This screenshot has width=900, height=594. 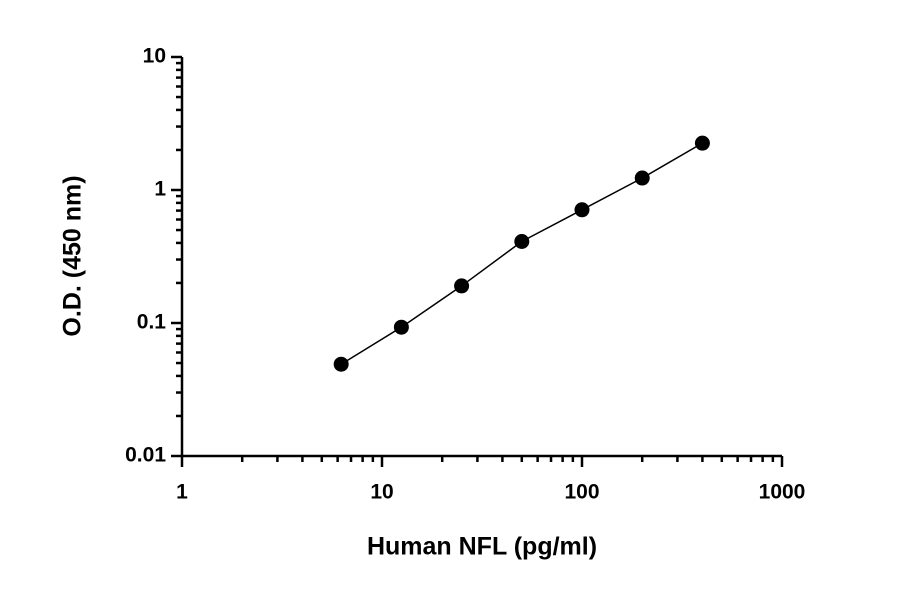 I want to click on x-tick-label: 1, so click(x=182, y=492).